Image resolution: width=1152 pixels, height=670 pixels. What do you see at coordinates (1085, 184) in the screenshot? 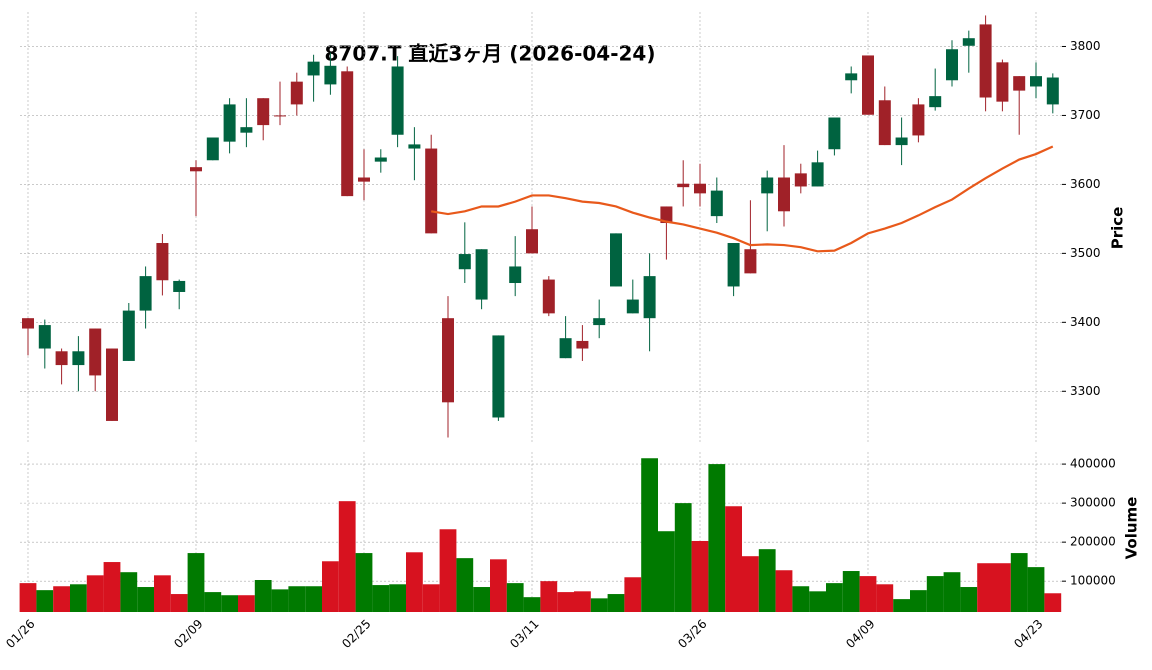
I see `y-tick-label: 3600` at bounding box center [1085, 184].